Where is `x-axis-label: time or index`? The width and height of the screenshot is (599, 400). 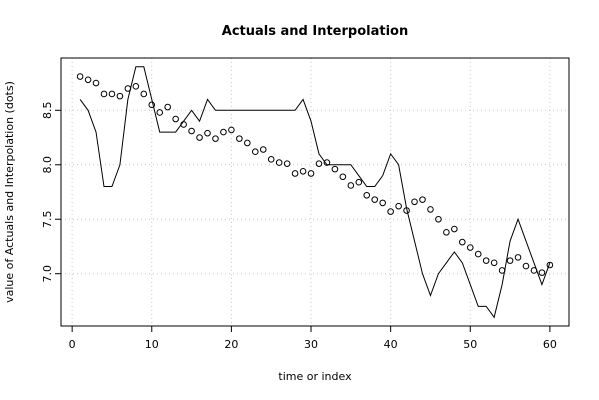
x-axis-label: time or index is located at coordinates (315, 376).